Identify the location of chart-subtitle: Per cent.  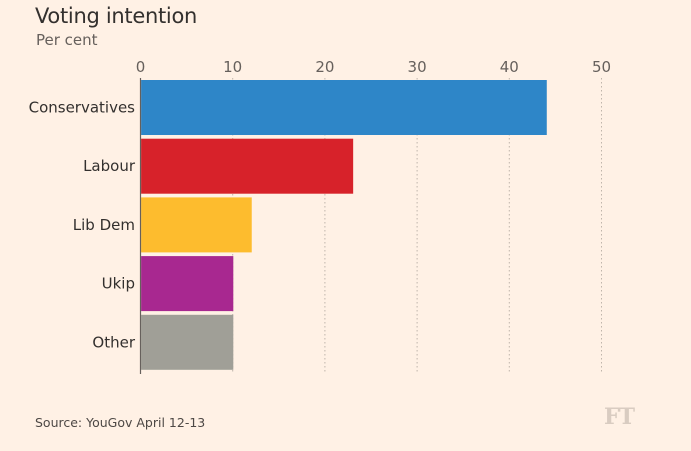
(67, 40).